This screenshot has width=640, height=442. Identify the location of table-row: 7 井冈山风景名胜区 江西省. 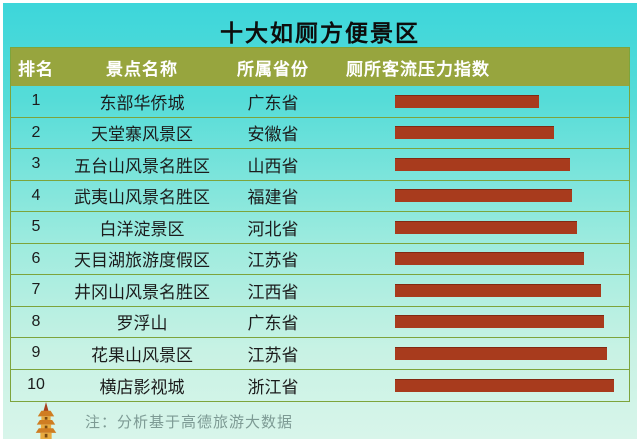
(320, 291).